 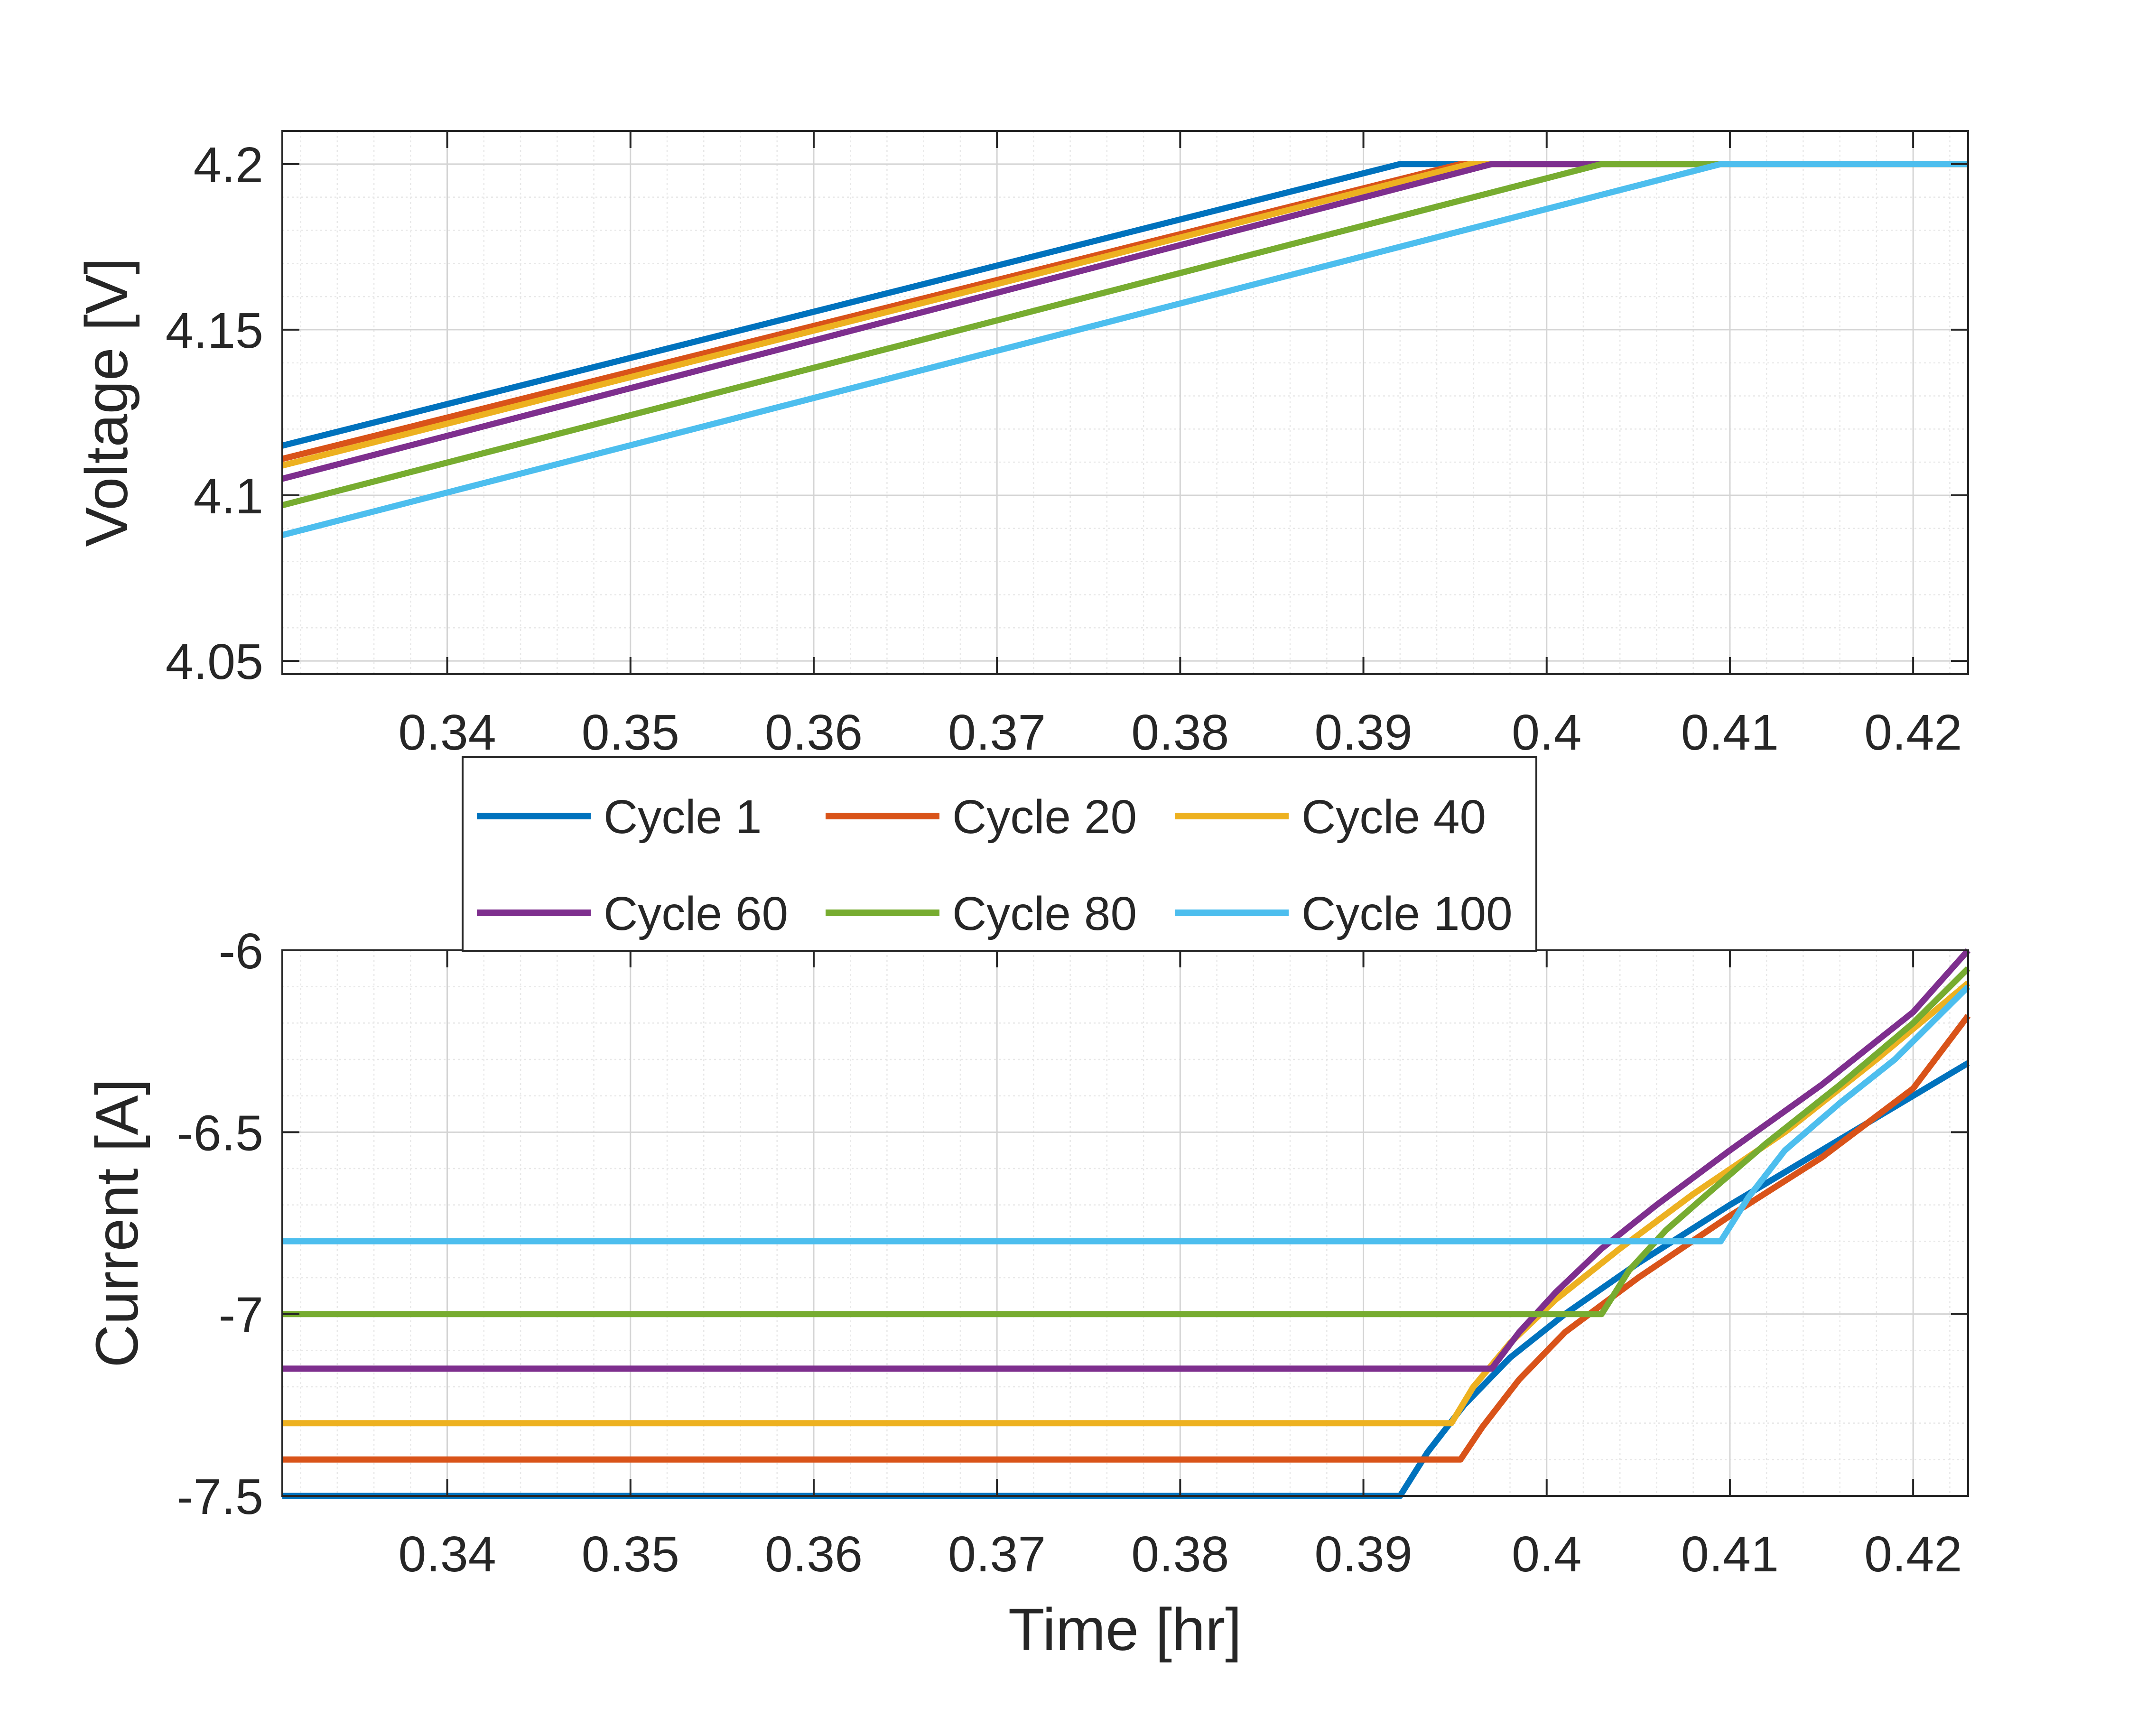 What do you see at coordinates (1407, 913) in the screenshot?
I see `legend-label-cycle-100: Cycle 100` at bounding box center [1407, 913].